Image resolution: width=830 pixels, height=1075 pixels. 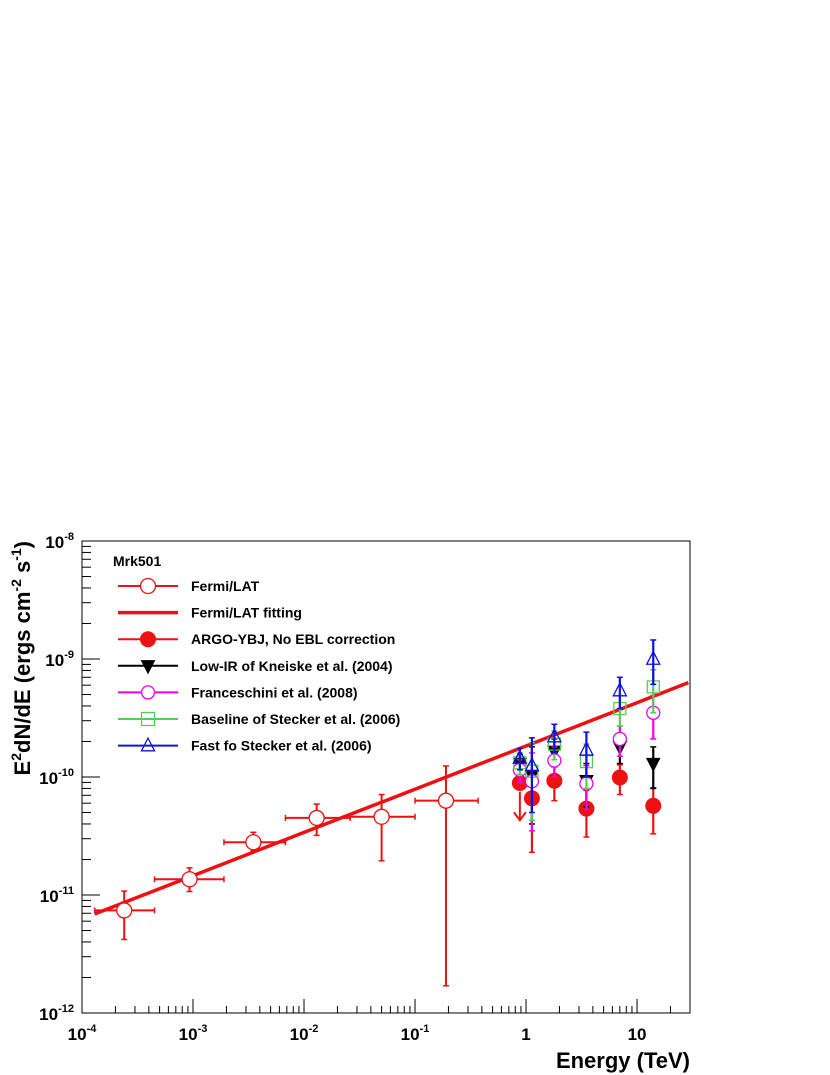 What do you see at coordinates (92, 1029) in the screenshot?
I see `x-tick-exponent: -4` at bounding box center [92, 1029].